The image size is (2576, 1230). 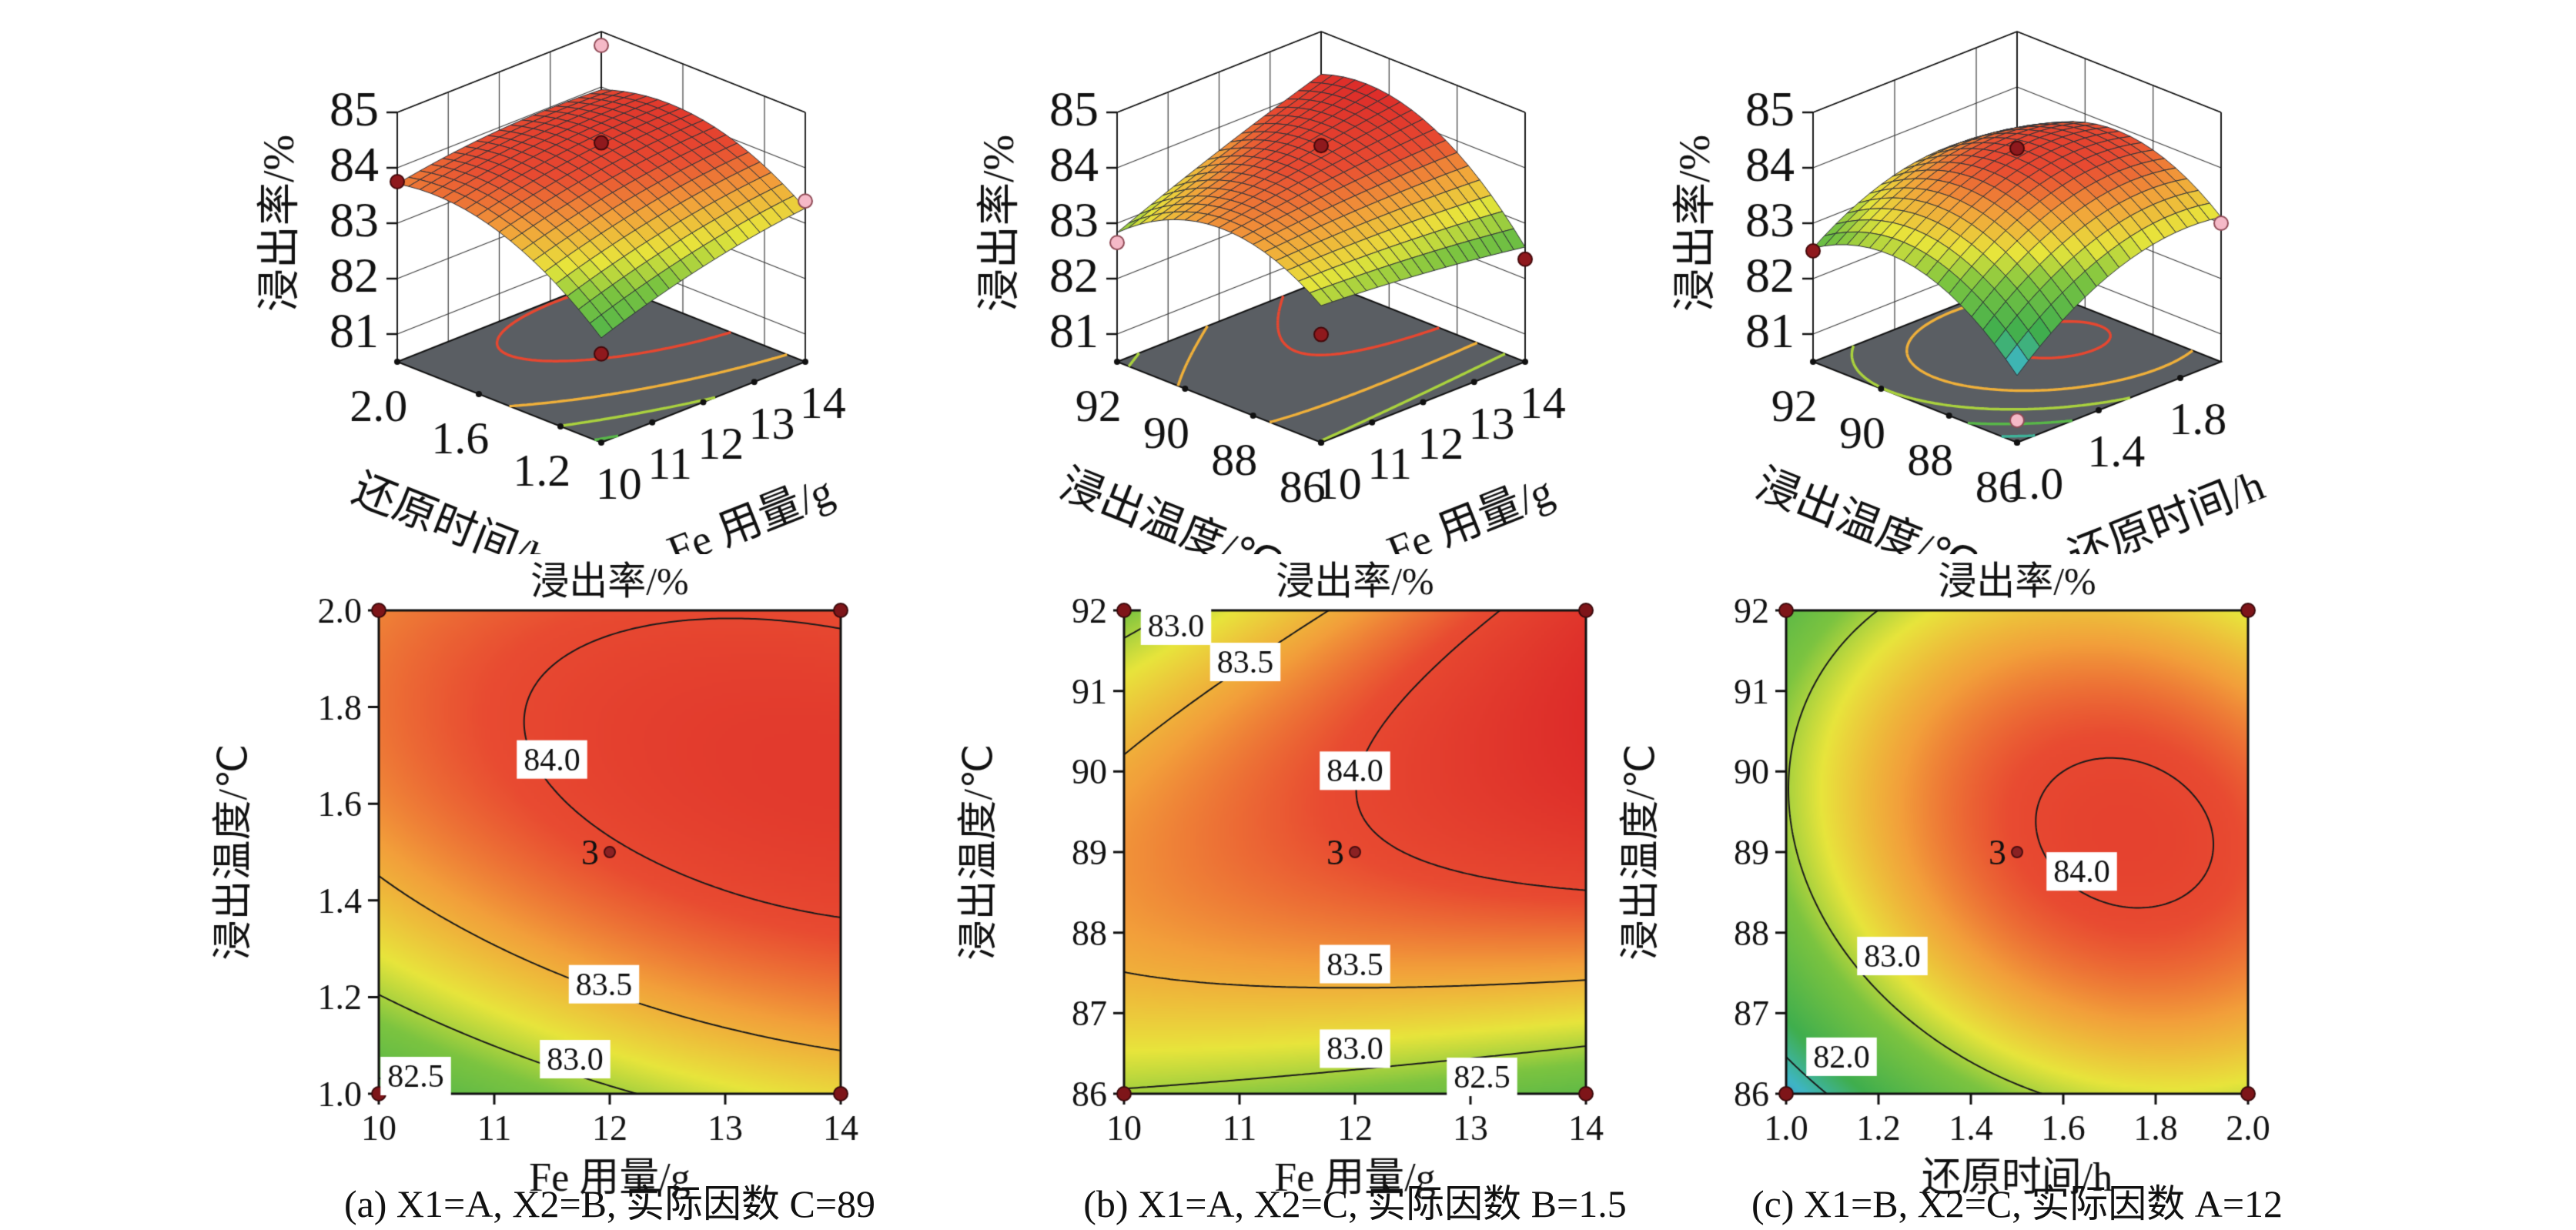 I want to click on panel-caption-a: (a) X1=A, X2=B, 实际因数 C=89, so click(x=610, y=1203).